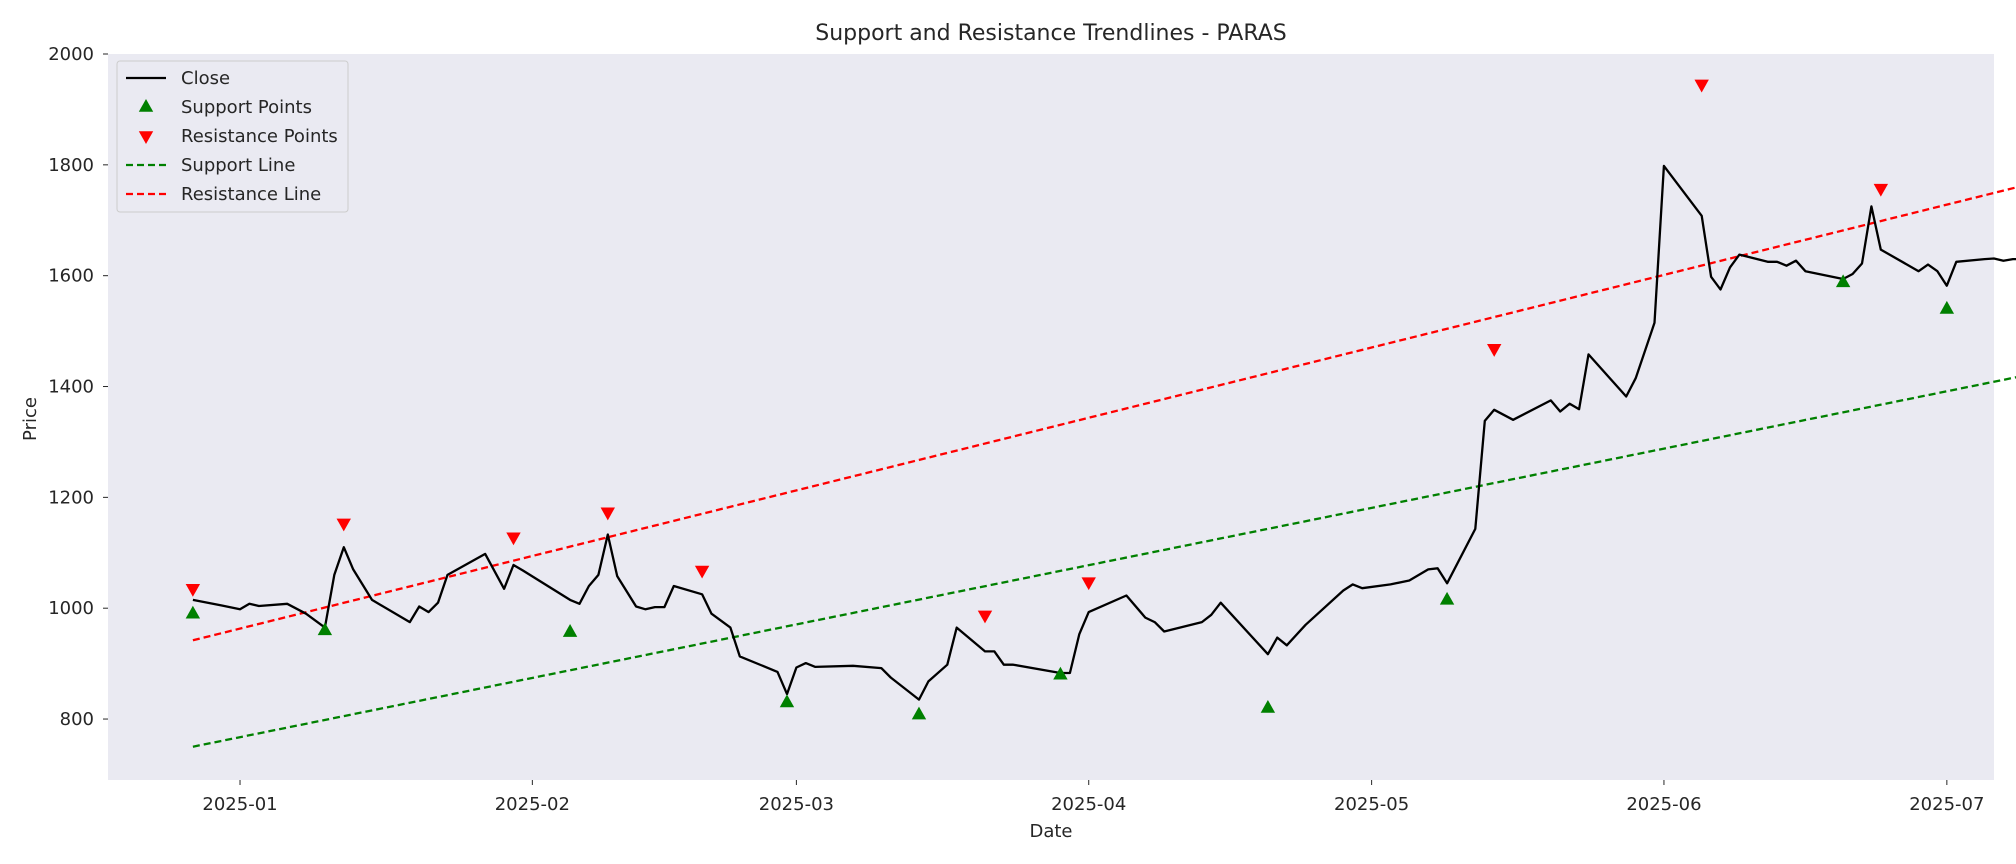  What do you see at coordinates (1088, 804) in the screenshot?
I see `x-tick-label: 2025-04` at bounding box center [1088, 804].